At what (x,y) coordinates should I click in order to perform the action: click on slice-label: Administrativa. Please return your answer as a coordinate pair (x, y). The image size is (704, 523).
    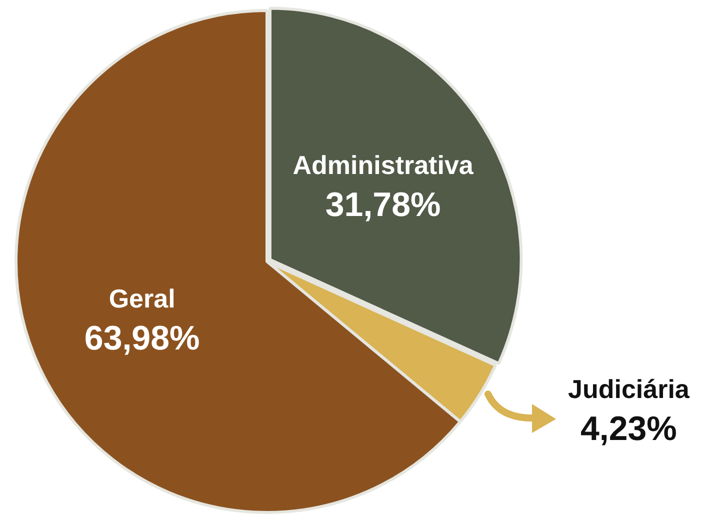
    Looking at the image, I should click on (383, 165).